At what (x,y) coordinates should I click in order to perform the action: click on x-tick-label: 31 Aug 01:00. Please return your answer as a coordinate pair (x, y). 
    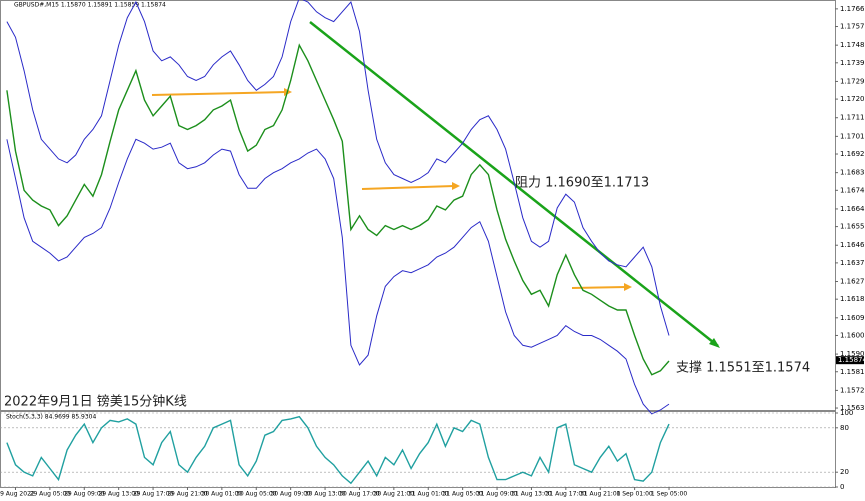
    Looking at the image, I should click on (428, 494).